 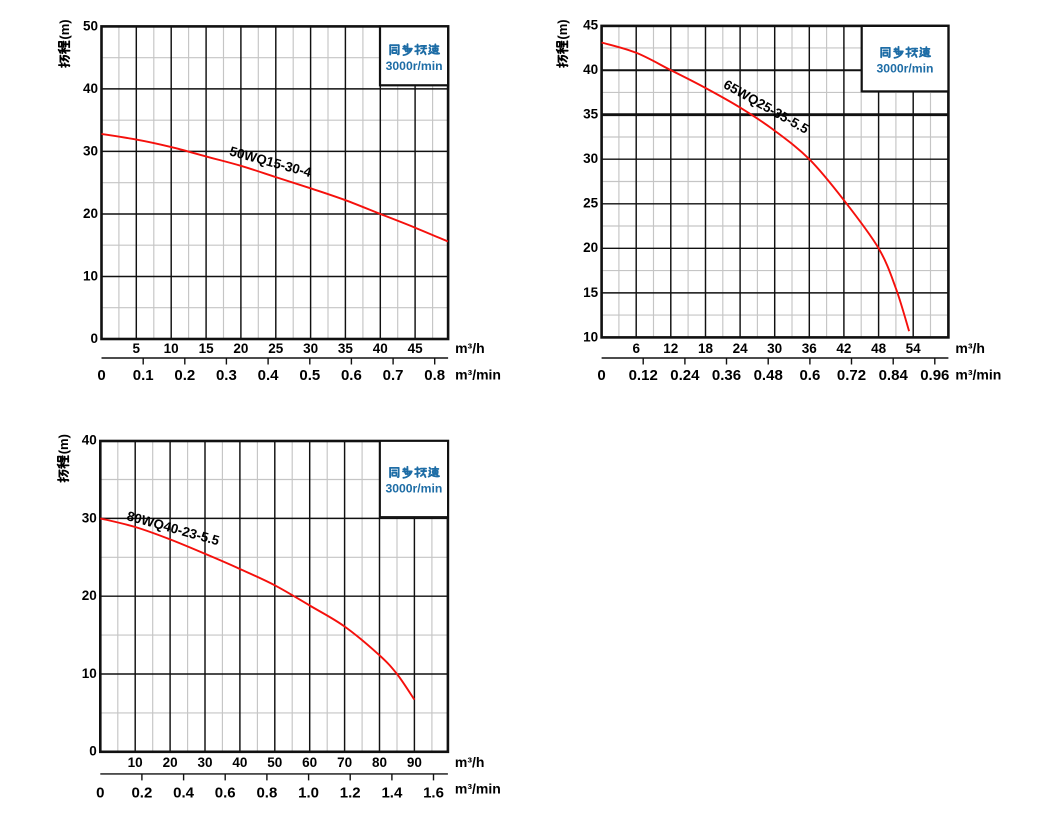 I want to click on svg-text: 6, so click(x=636, y=348).